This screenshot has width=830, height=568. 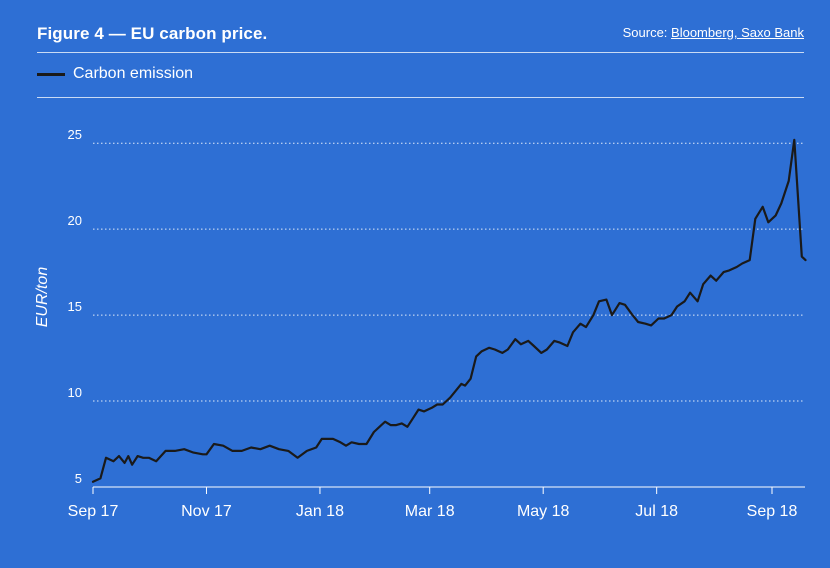 I want to click on x-tick-label: May 18, so click(x=543, y=511).